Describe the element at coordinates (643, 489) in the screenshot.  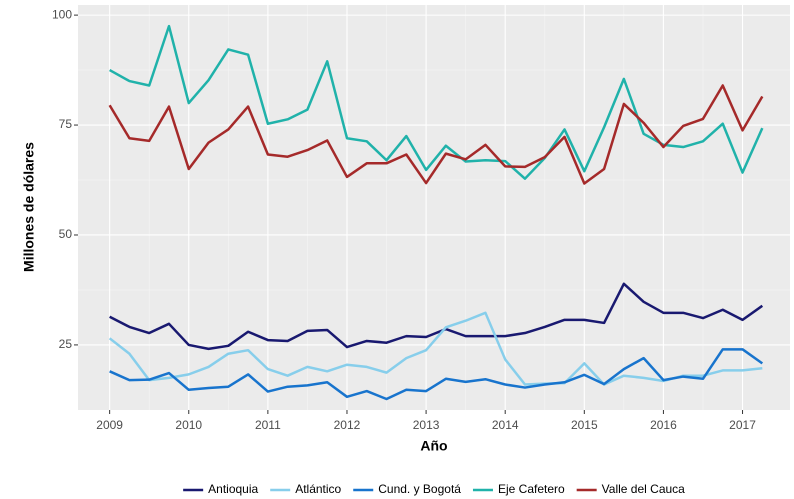
I see `legend-label: Valle del Cauca` at that location.